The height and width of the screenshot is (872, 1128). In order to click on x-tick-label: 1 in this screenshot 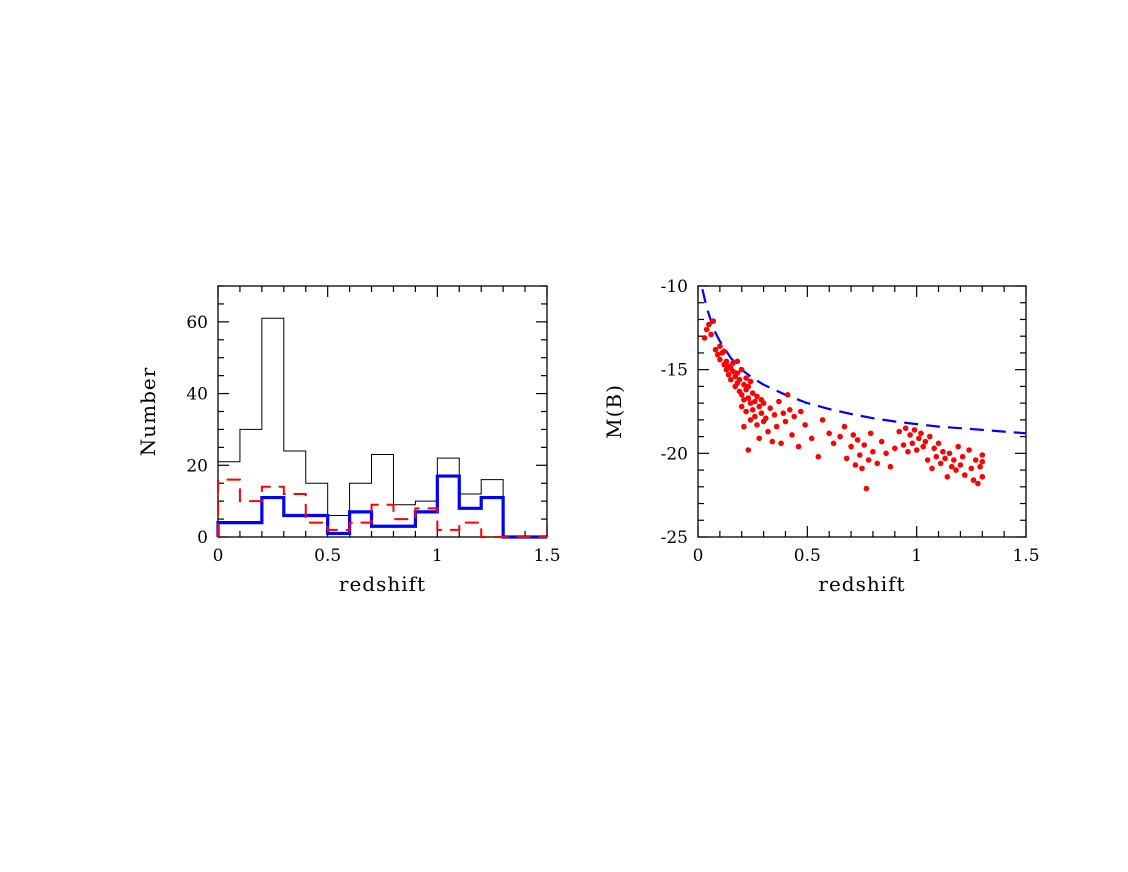, I will do `click(916, 556)`.